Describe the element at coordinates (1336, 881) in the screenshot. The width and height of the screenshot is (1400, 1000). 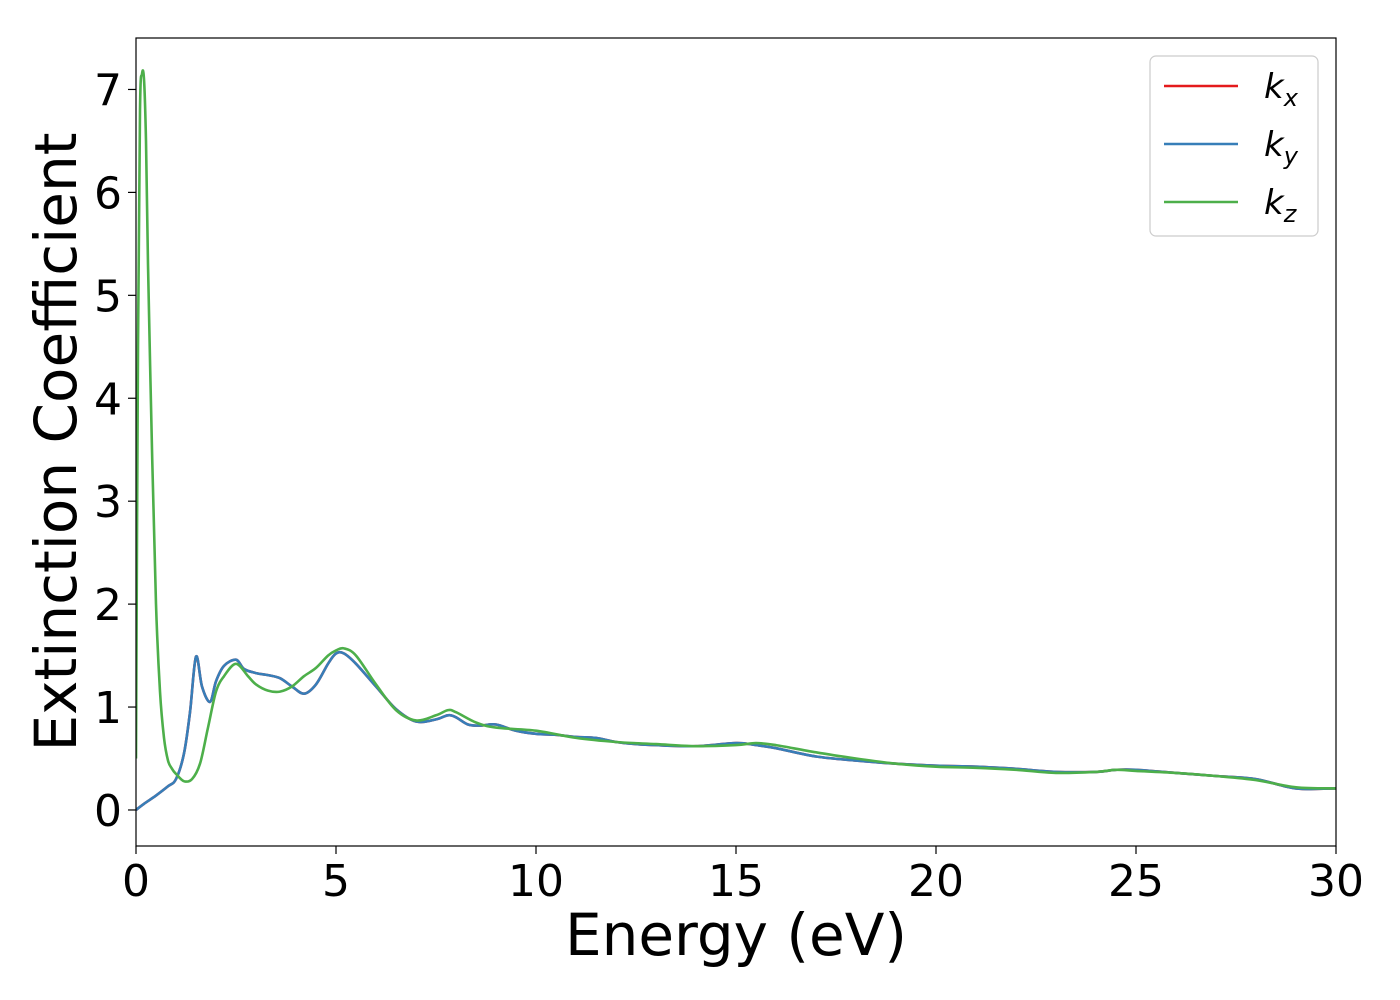
I see `x-tick-label: 30` at that location.